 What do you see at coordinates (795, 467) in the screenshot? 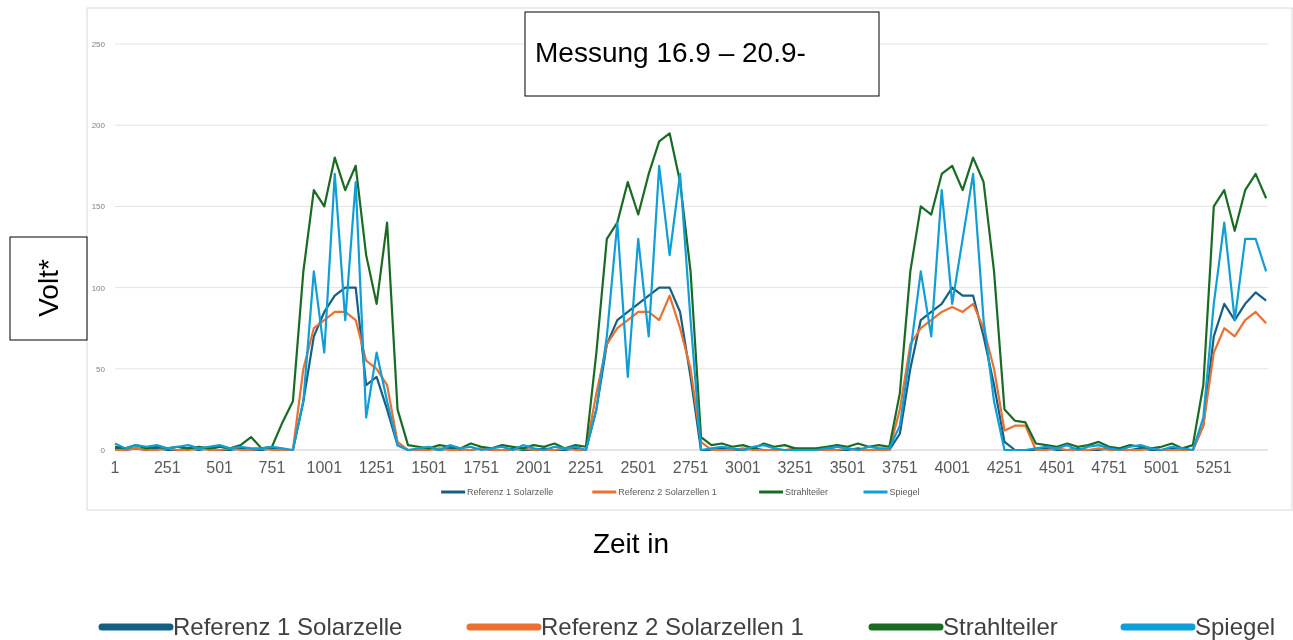
I see `x-tick-label: 3251` at bounding box center [795, 467].